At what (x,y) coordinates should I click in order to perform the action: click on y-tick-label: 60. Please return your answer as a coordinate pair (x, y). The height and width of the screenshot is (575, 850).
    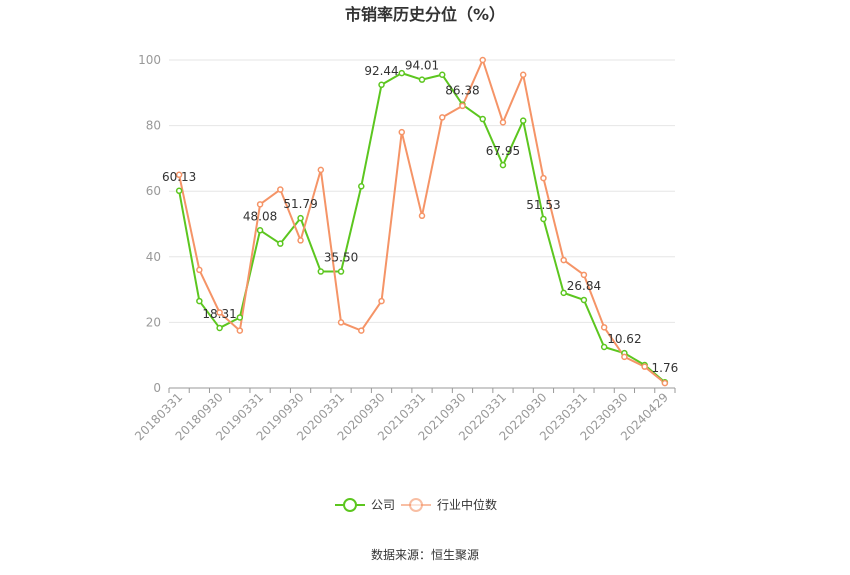
    Looking at the image, I should click on (153, 191).